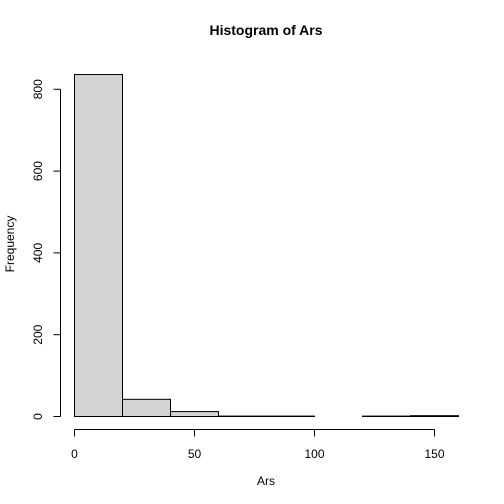 The height and width of the screenshot is (504, 504). What do you see at coordinates (38, 171) in the screenshot?
I see `y-tick-label: 600` at bounding box center [38, 171].